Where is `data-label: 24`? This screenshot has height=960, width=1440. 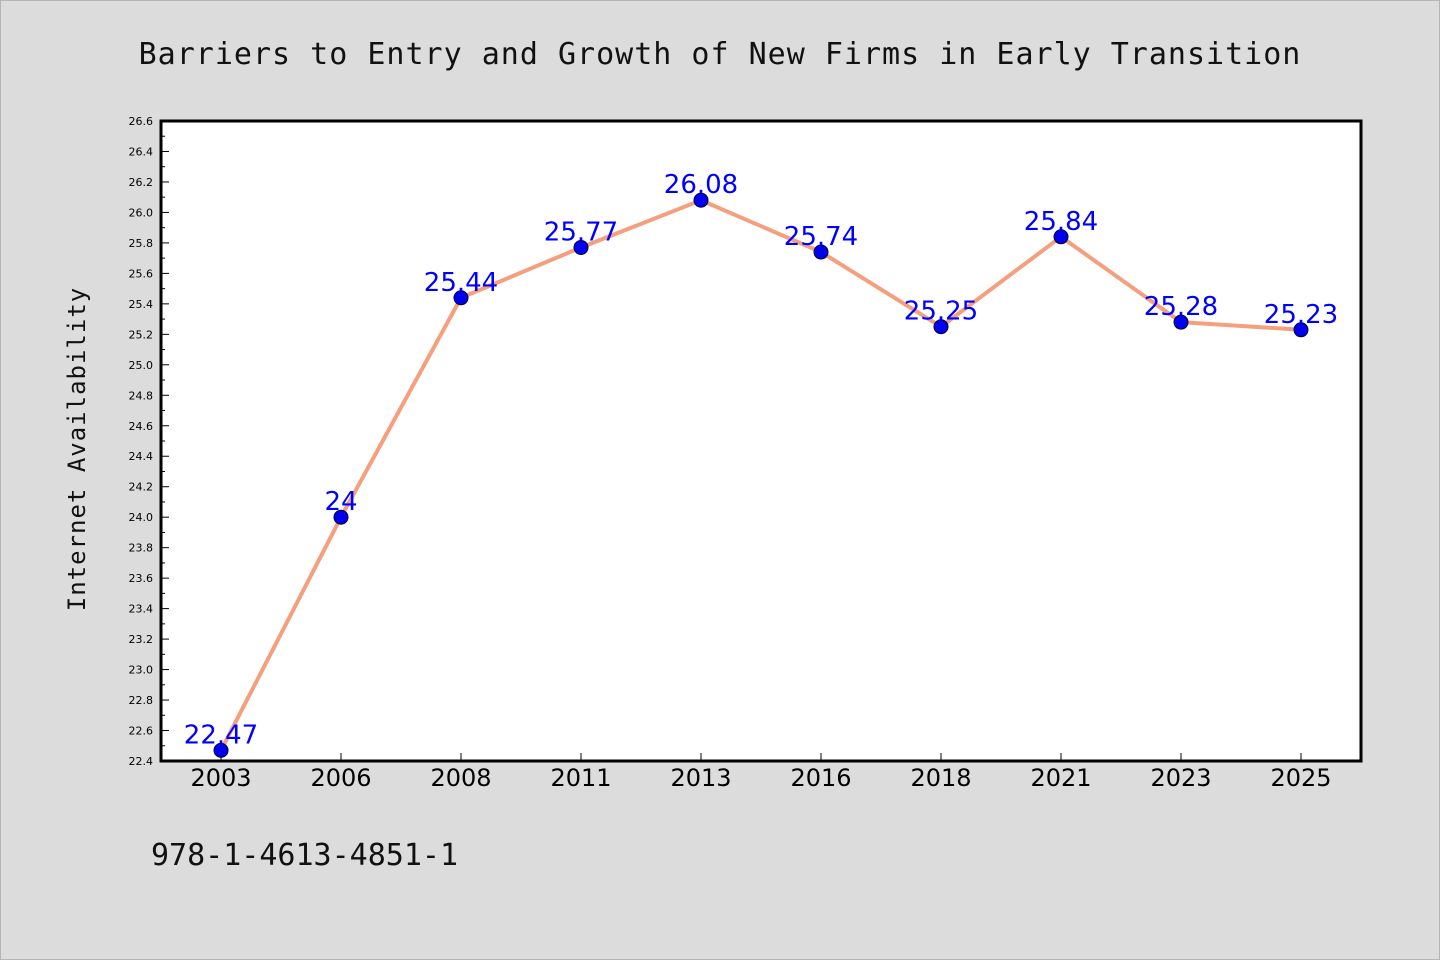 data-label: 24 is located at coordinates (340, 502).